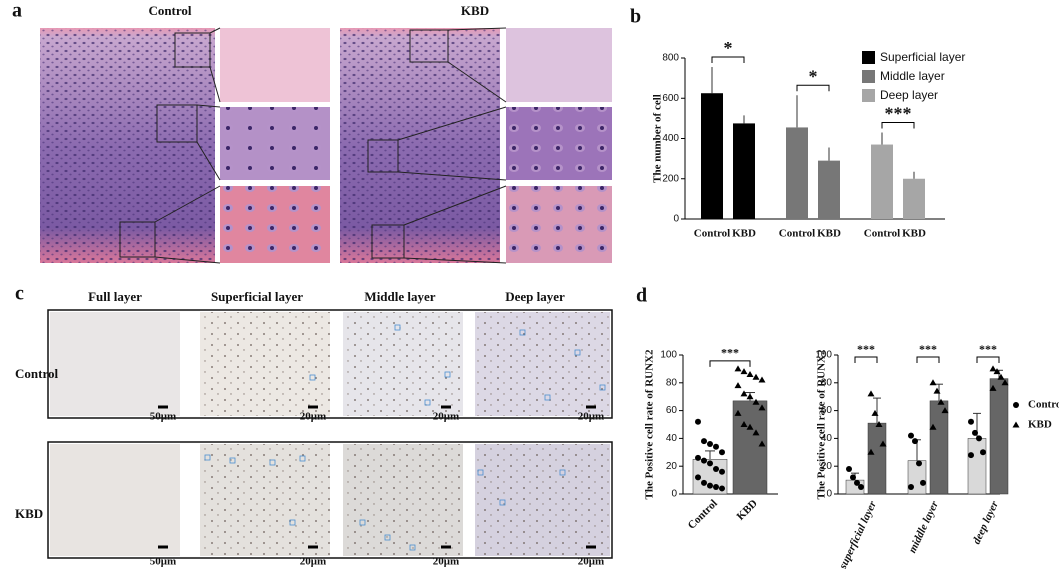 Image resolution: width=1059 pixels, height=569 pixels. What do you see at coordinates (399, 296) in the screenshot?
I see `column-header: Middle layer` at bounding box center [399, 296].